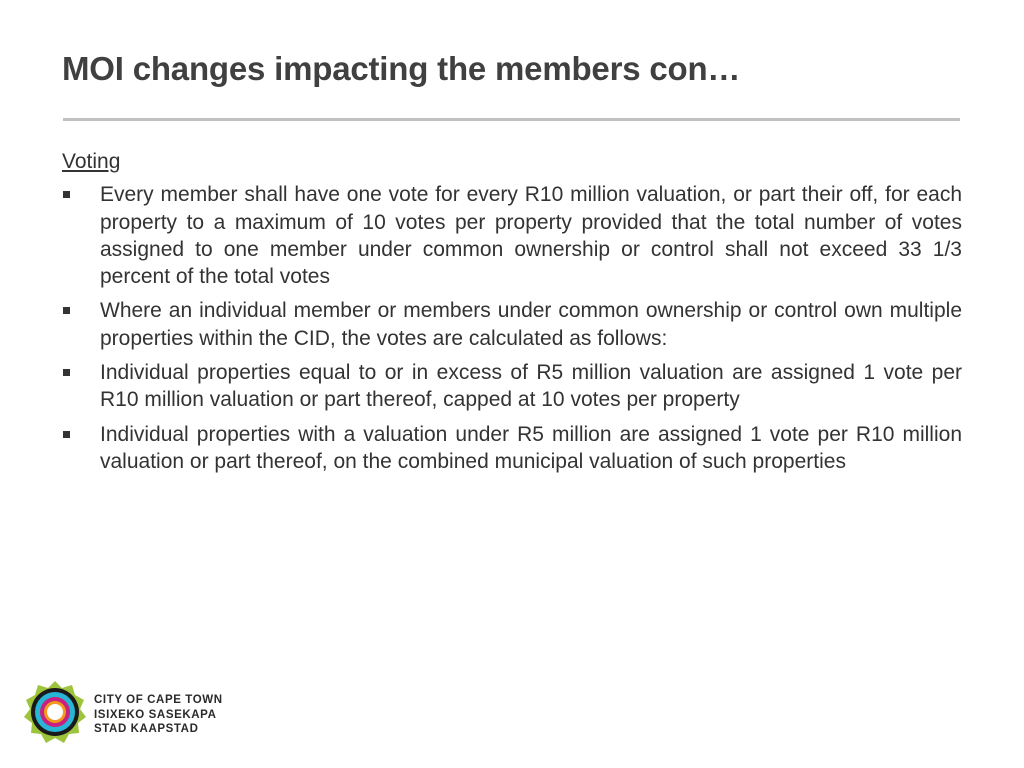 The image size is (1024, 768). I want to click on logo-line: ISIXEKO SASEKAPA, so click(155, 714).